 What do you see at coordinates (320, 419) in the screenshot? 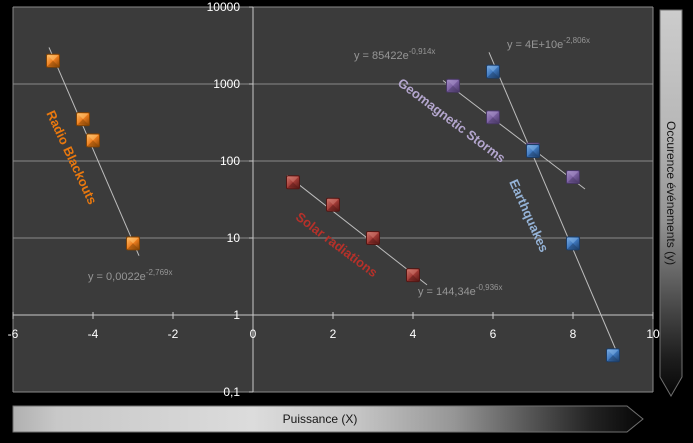
I see `x-axis-title: Puissance (X)` at bounding box center [320, 419].